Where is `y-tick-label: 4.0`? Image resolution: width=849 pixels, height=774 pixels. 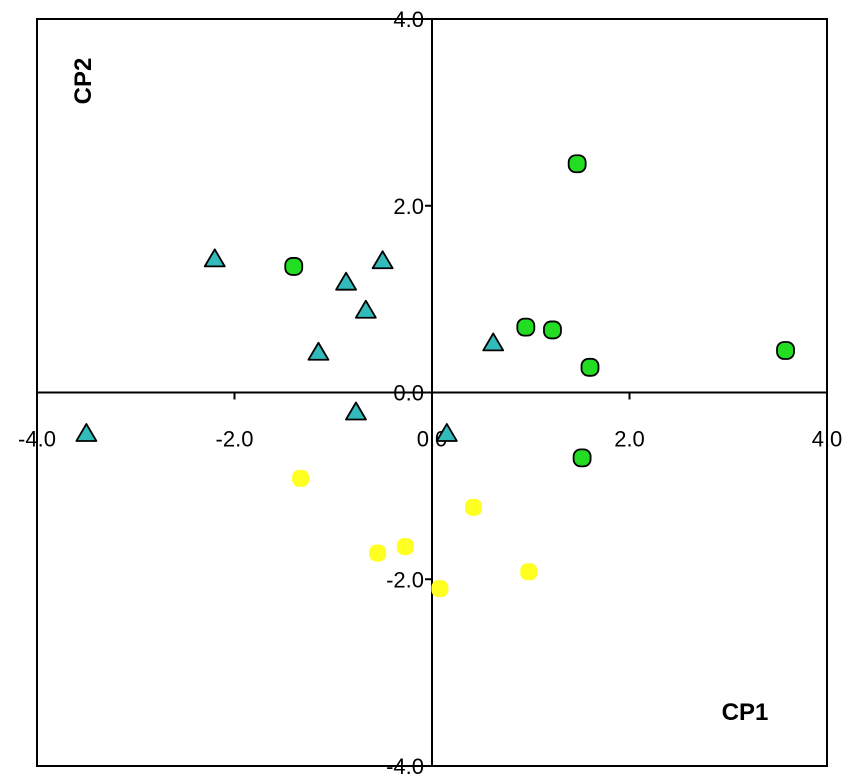 y-tick-label: 4.0 is located at coordinates (408, 19).